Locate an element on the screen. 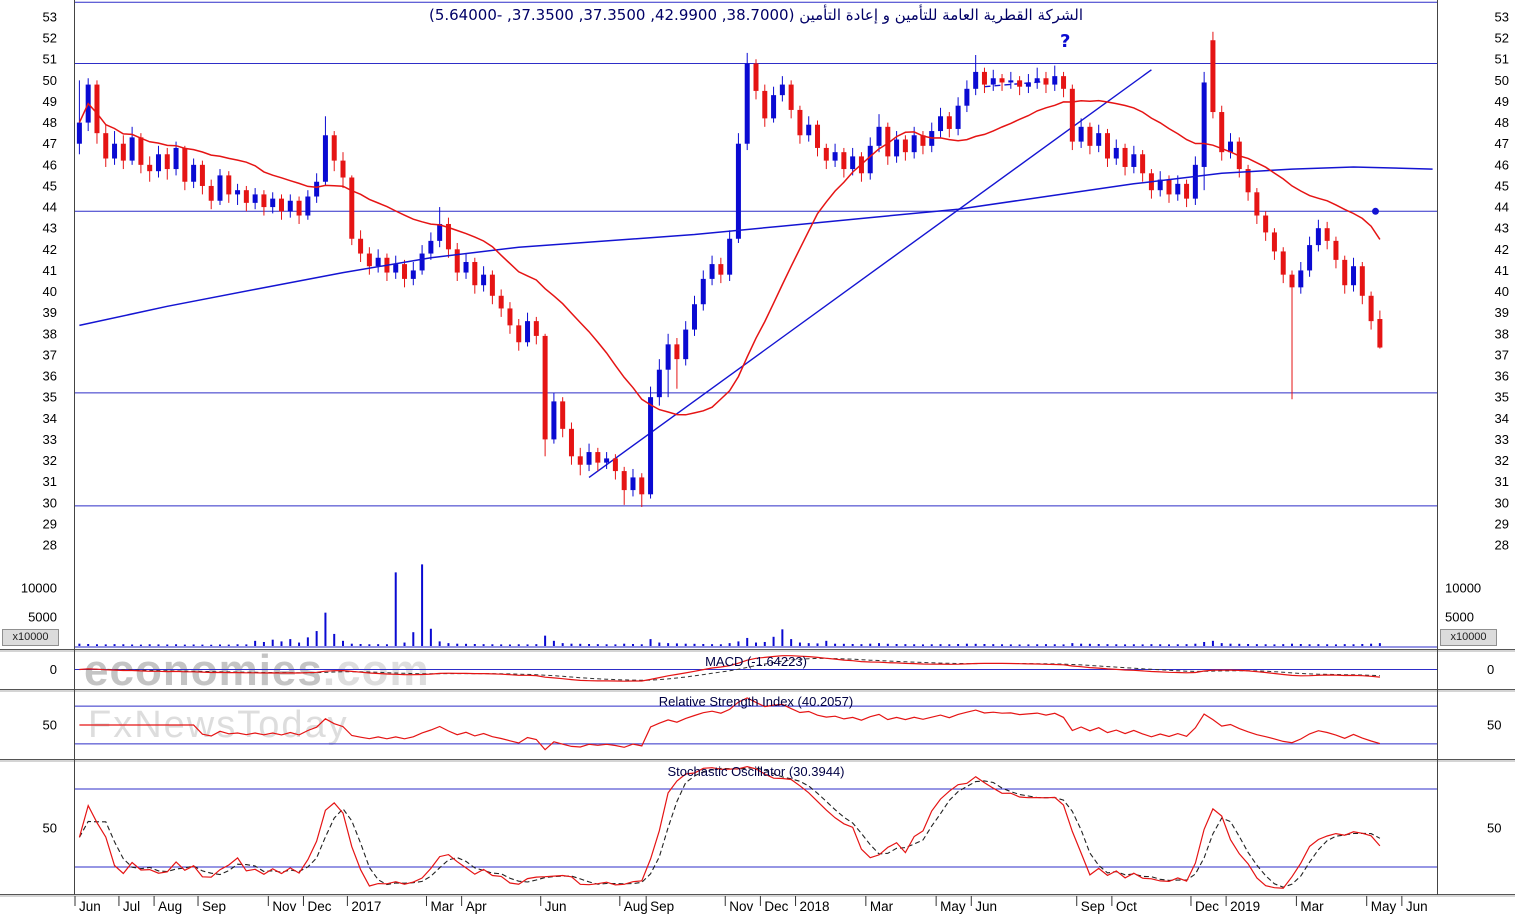 This screenshot has height=920, width=1515. macd-pane is located at coordinates (756, 668).